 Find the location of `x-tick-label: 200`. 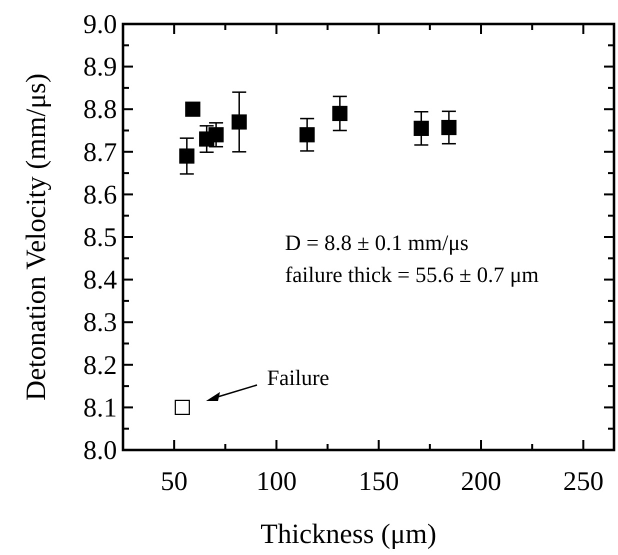

x-tick-label: 200 is located at coordinates (481, 481).